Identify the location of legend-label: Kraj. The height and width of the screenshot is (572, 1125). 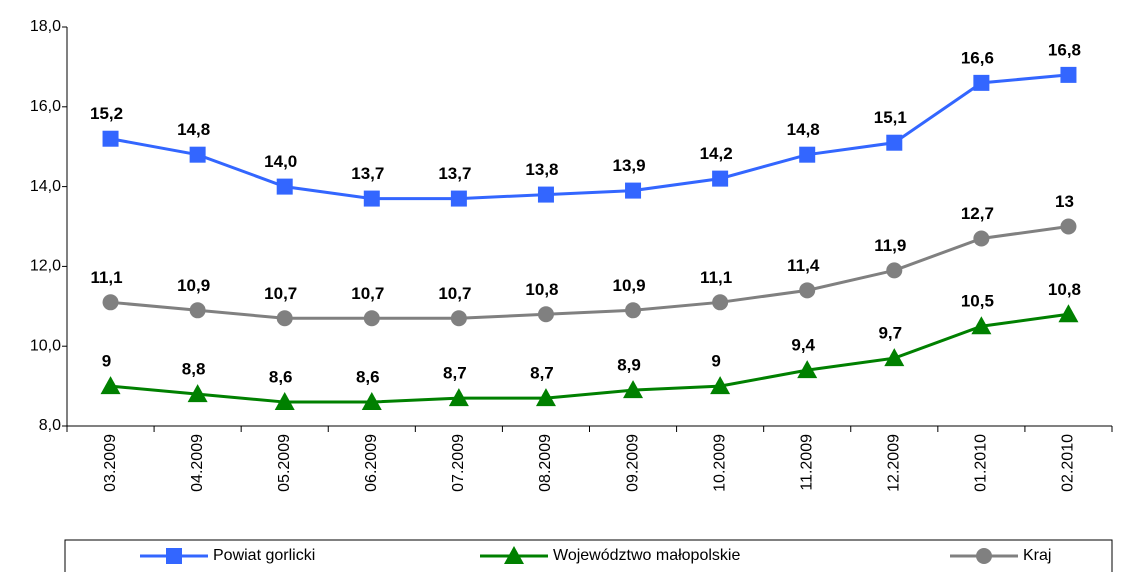
(1037, 555).